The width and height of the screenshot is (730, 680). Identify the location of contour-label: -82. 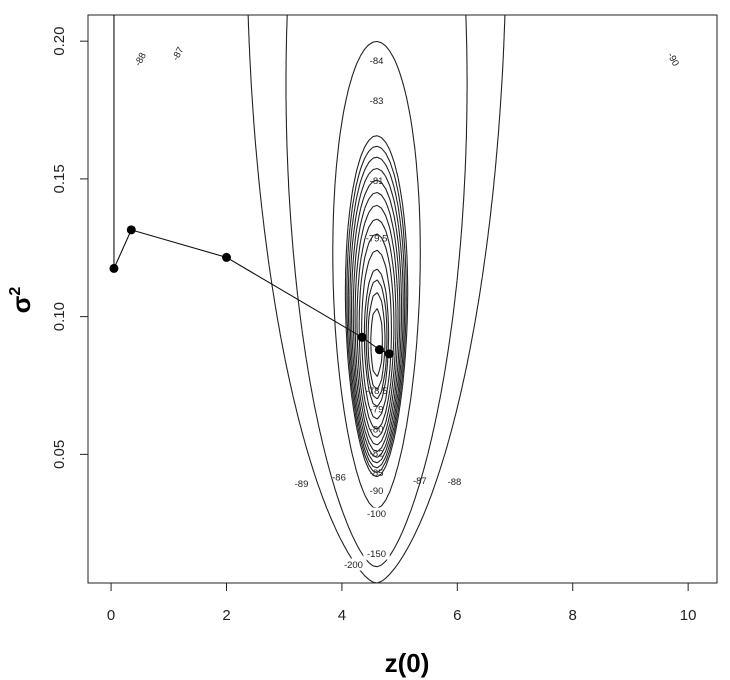
(377, 453).